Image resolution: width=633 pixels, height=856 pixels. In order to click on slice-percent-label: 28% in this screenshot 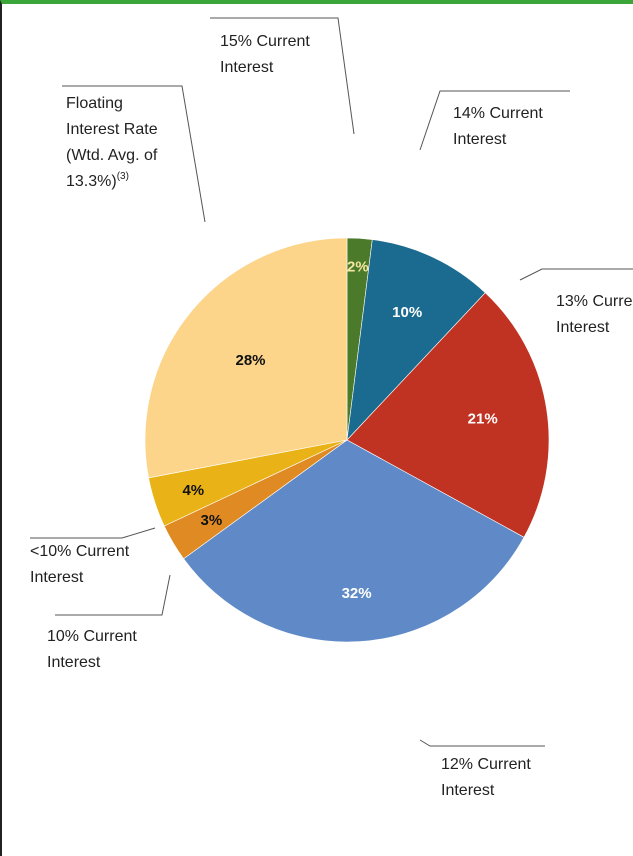, I will do `click(250, 360)`.